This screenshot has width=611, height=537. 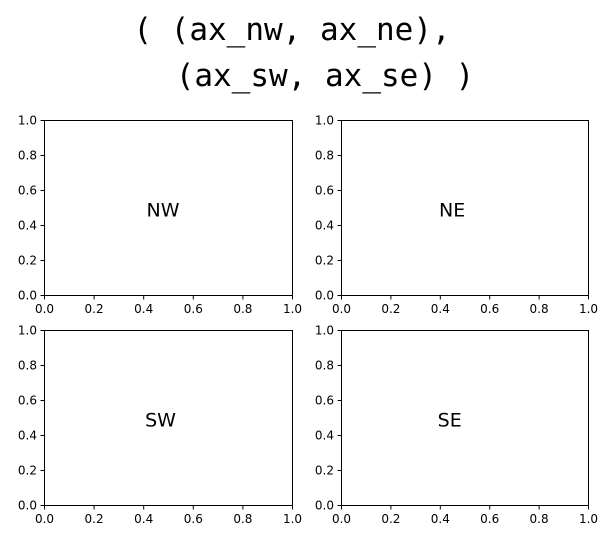 What do you see at coordinates (325, 76) in the screenshot?
I see `figure-title-line-2: (ax_sw, ax_se) )` at bounding box center [325, 76].